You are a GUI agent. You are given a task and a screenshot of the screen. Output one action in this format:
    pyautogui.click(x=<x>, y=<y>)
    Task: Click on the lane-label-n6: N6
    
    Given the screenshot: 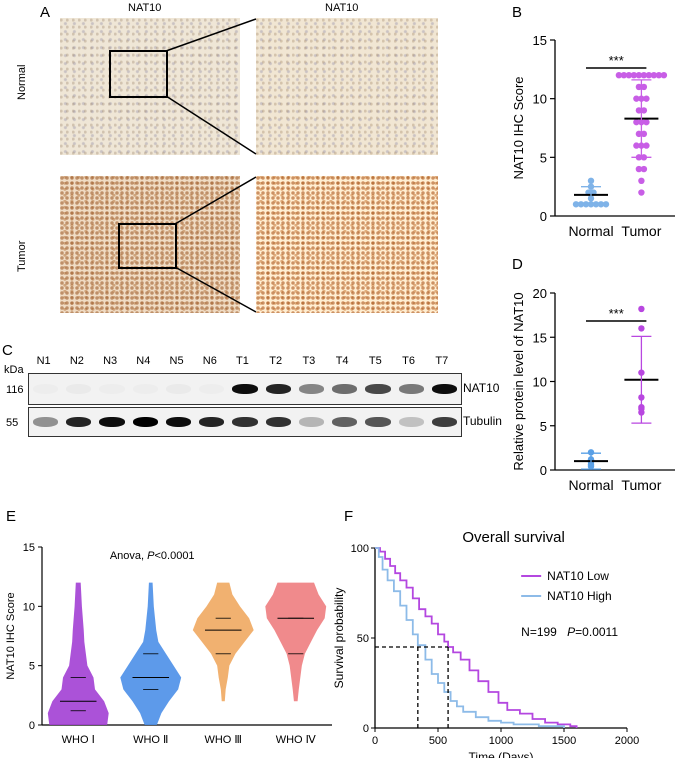 What is the action you would take?
    pyautogui.click(x=209, y=361)
    